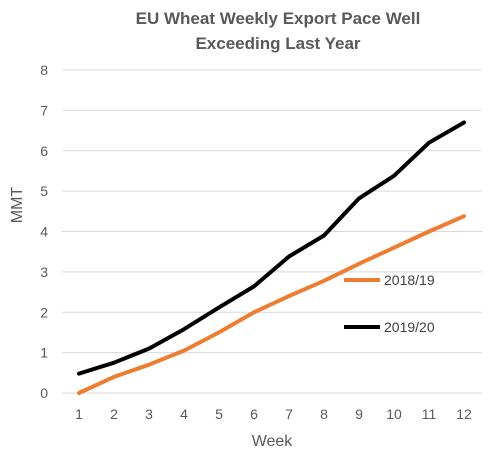 The height and width of the screenshot is (454, 493). Describe the element at coordinates (44, 312) in the screenshot. I see `y-tick-label: 2` at that location.